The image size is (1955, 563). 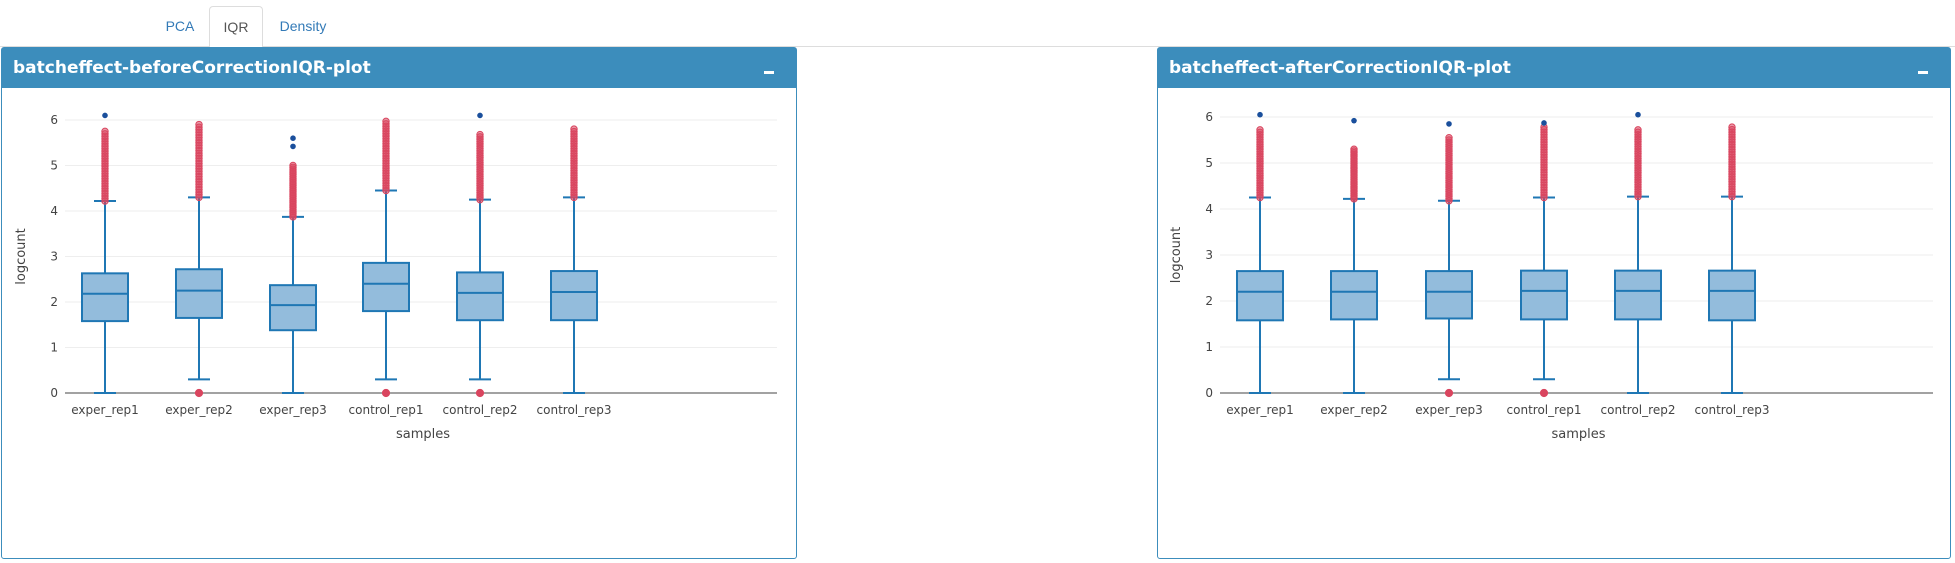 What do you see at coordinates (1554, 68) in the screenshot?
I see `panel-header: batcheffect-afterCorrectionIQR-plot` at bounding box center [1554, 68].